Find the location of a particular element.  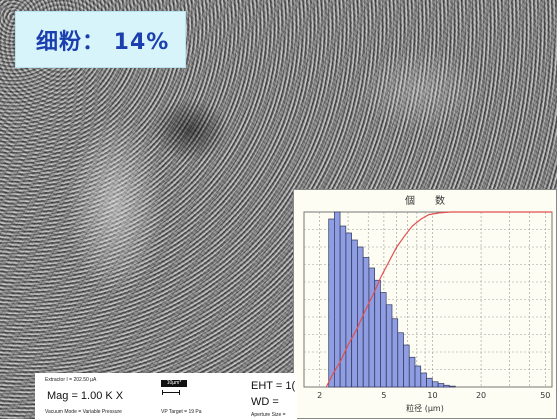

x-tick-label: 10 is located at coordinates (432, 395).